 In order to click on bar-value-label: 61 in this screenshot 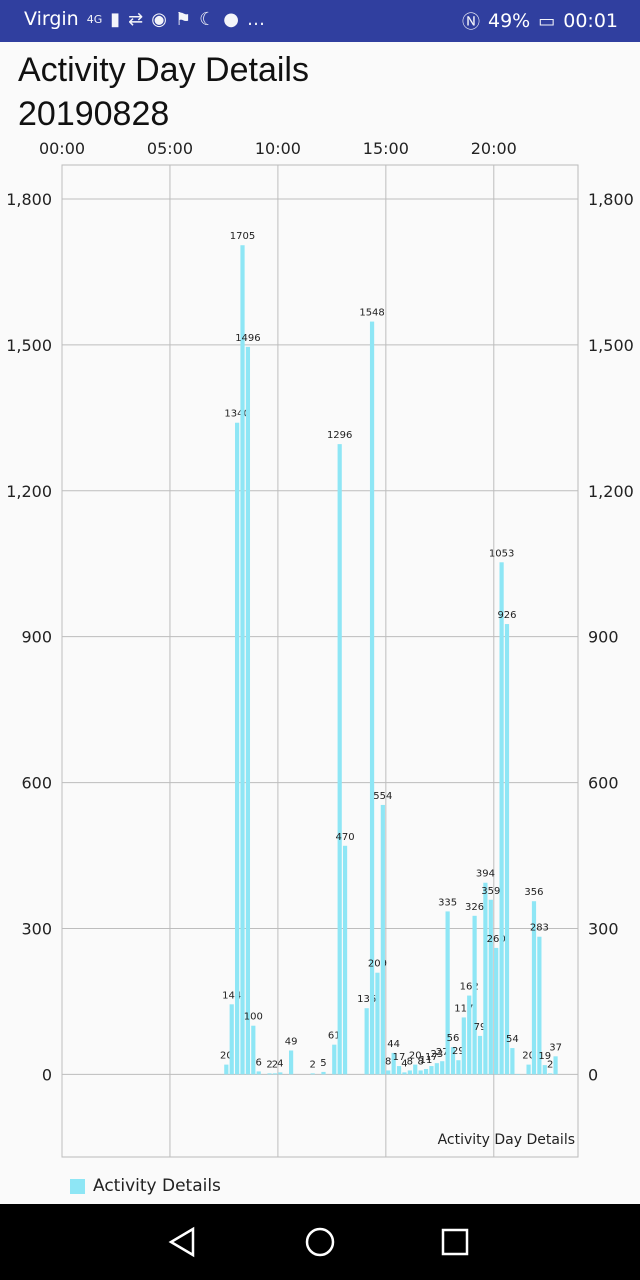, I will do `click(334, 1036)`.